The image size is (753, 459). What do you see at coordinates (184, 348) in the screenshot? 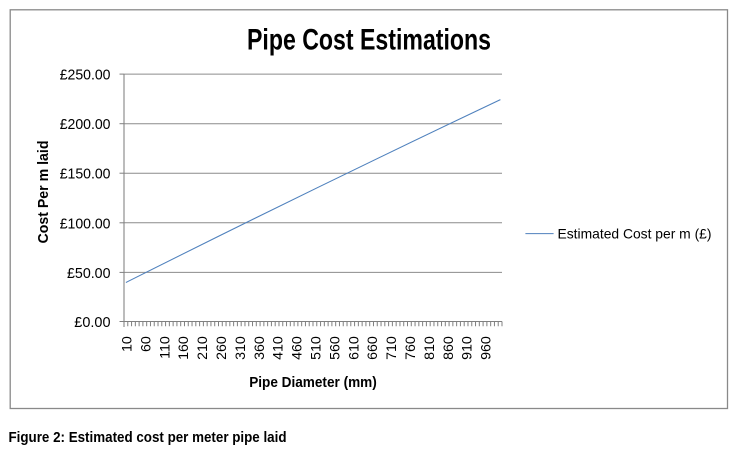
I see `svg-text: 160` at bounding box center [184, 348].